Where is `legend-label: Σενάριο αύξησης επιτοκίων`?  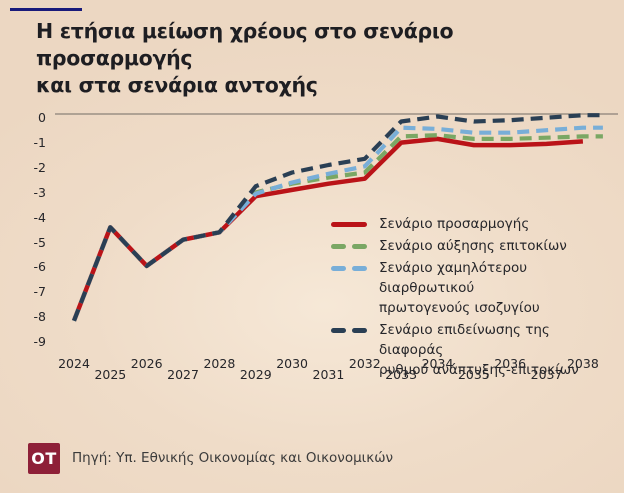 legend-label: Σενάριο αύξησης επιτοκίων is located at coordinates (473, 246).